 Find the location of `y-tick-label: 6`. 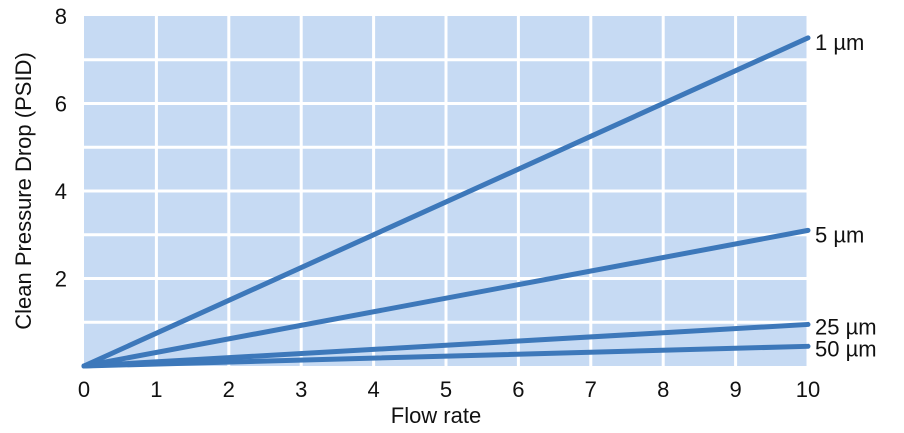

y-tick-label: 6 is located at coordinates (61, 104).